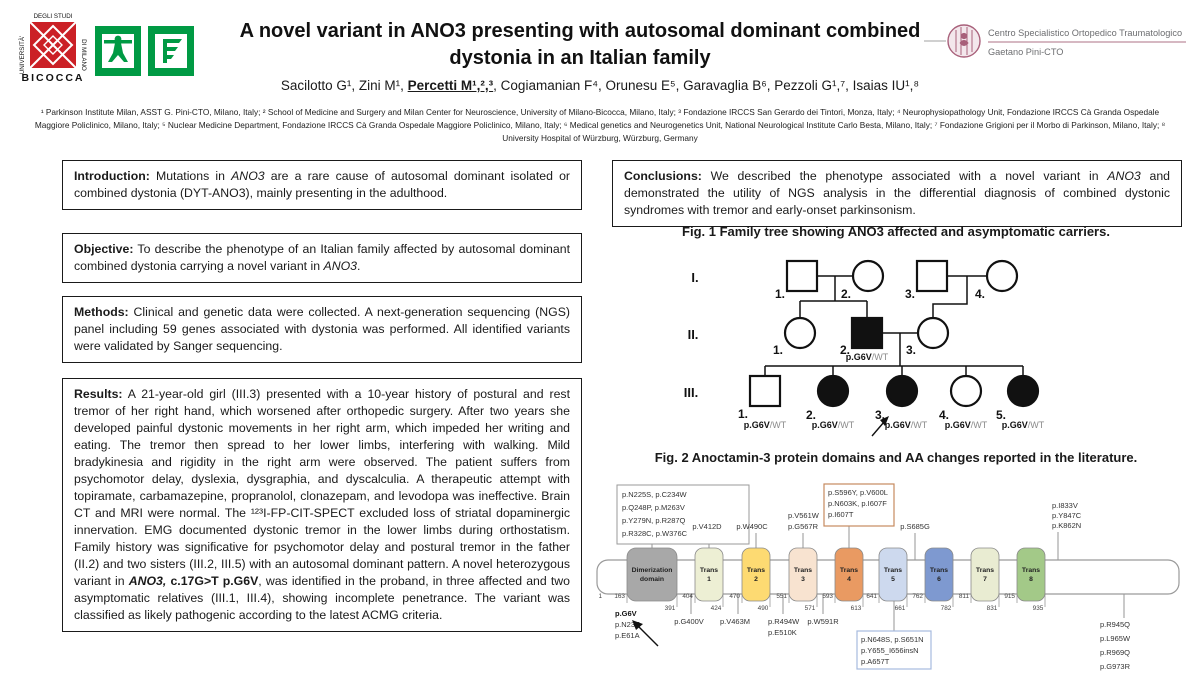 This screenshot has width=1200, height=675. Describe the element at coordinates (846, 294) in the screenshot. I see `pedigree-I2-number: 2.` at that location.